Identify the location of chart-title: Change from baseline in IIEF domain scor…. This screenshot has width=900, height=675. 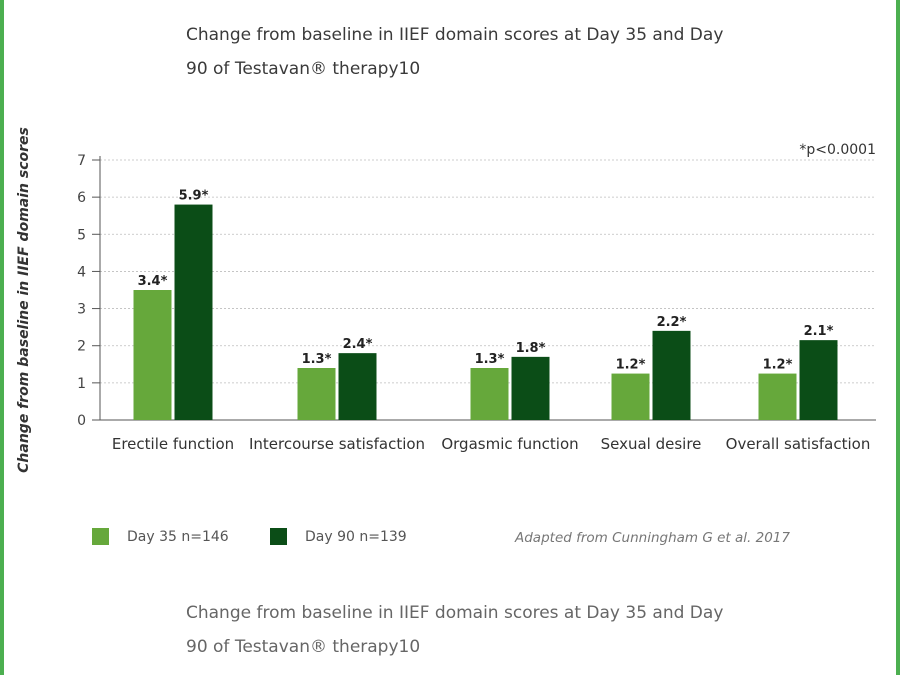
(466, 52).